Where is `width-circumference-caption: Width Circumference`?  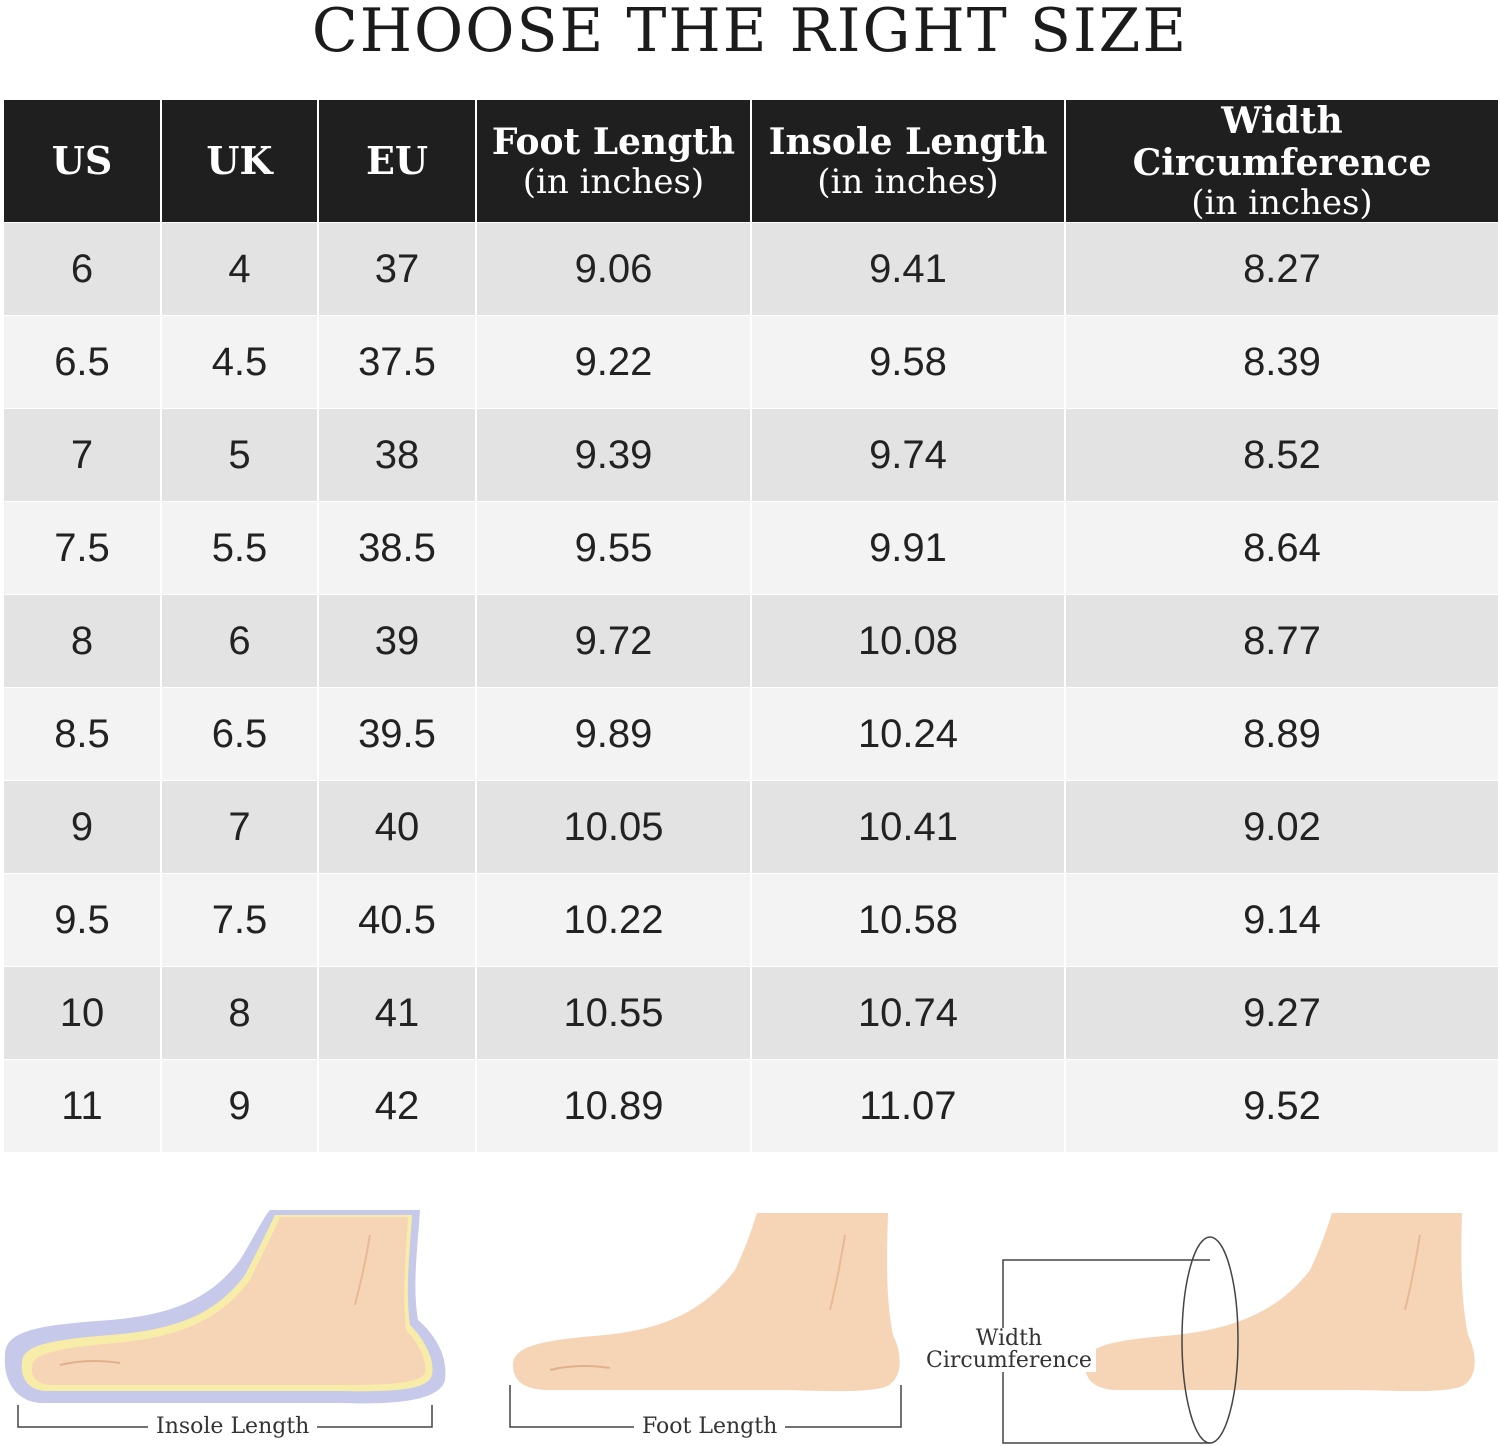
width-circumference-caption: Width Circumference is located at coordinates (1009, 1350).